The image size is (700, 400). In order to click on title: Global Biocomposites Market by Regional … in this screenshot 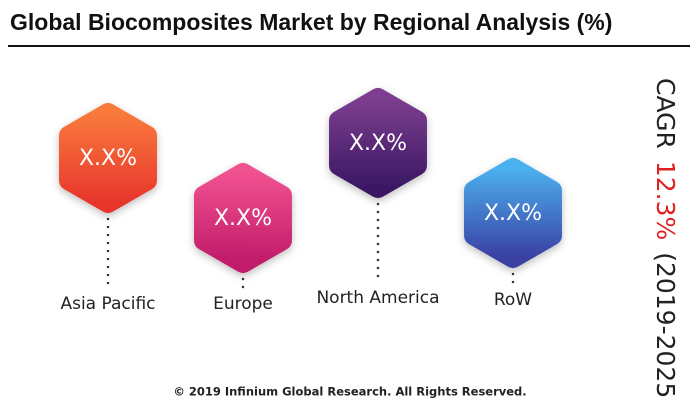, I will do `click(311, 22)`.